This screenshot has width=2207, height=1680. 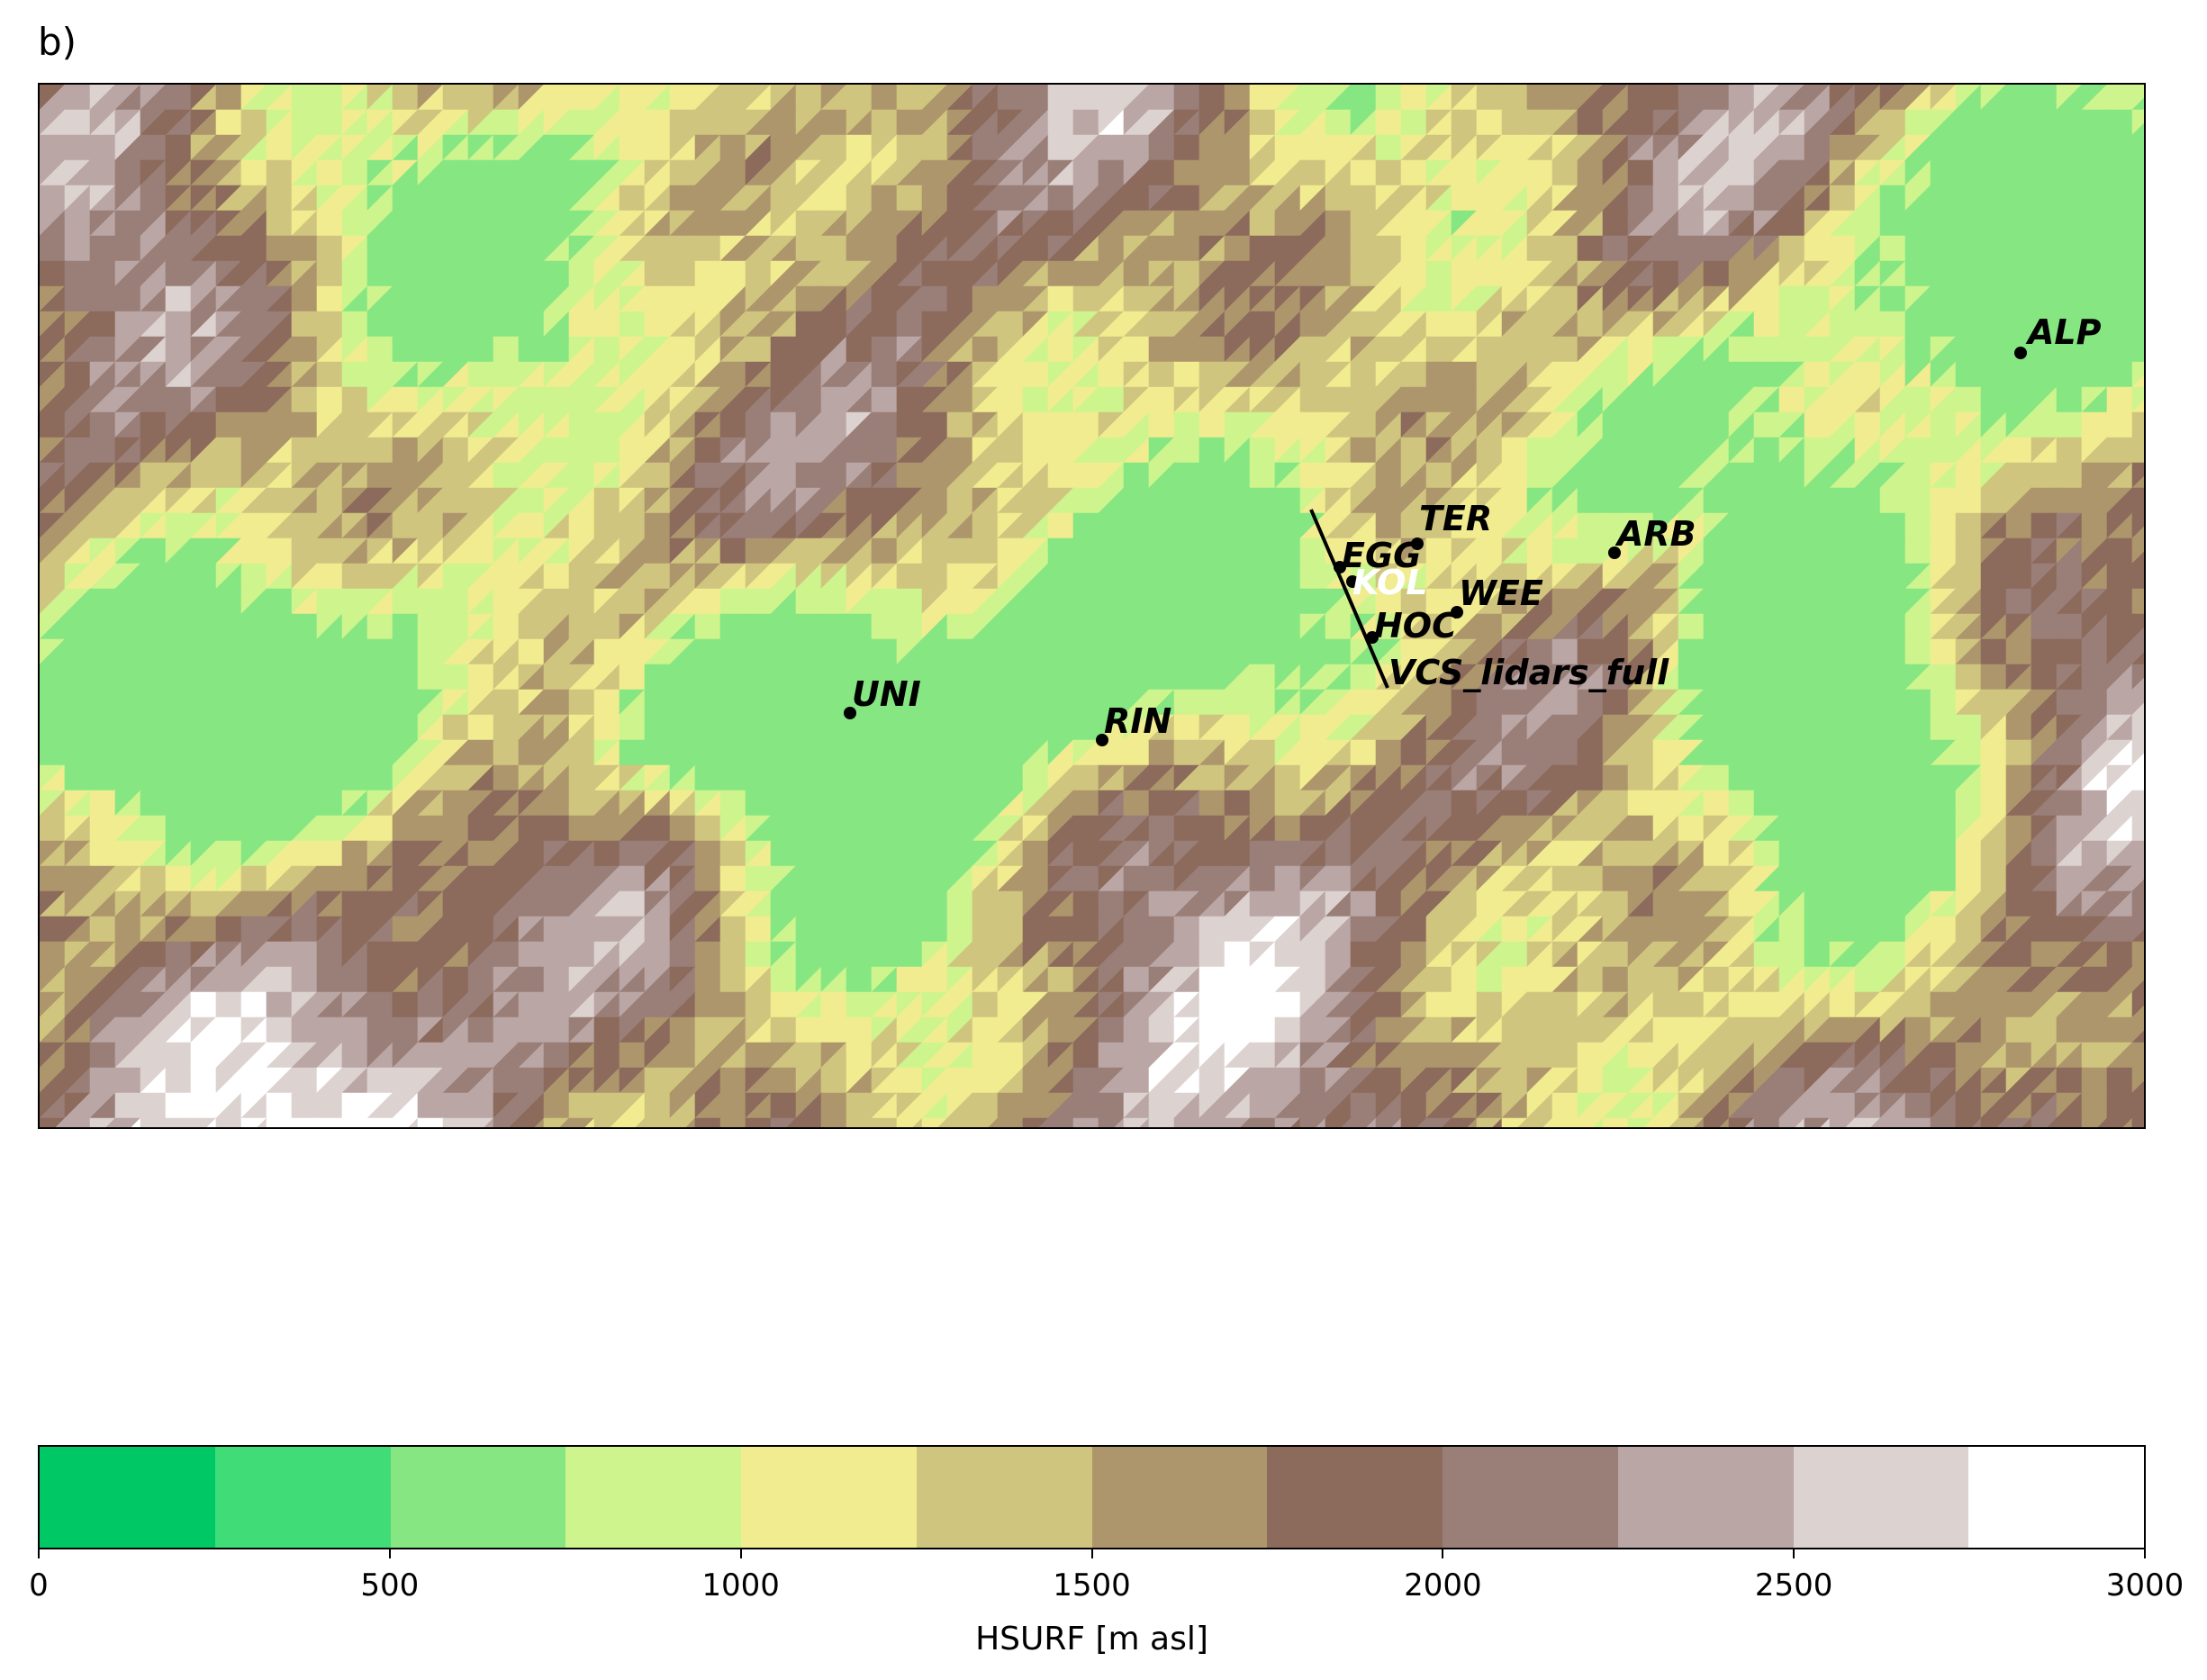 What do you see at coordinates (1349, 599) in the screenshot?
I see `cross-section-line` at bounding box center [1349, 599].